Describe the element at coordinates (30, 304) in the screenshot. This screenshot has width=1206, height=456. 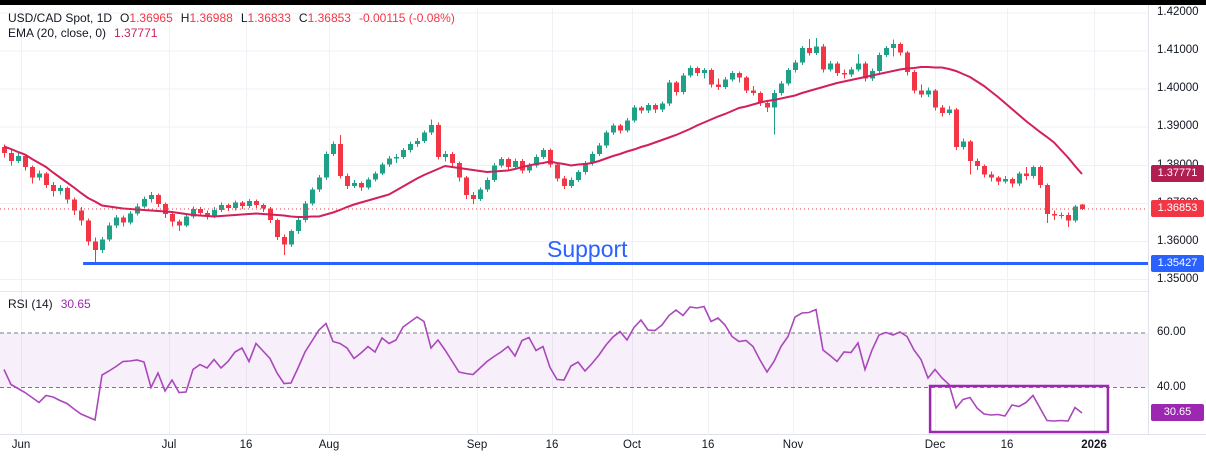
I see `rsi-label: RSI (14)` at that location.